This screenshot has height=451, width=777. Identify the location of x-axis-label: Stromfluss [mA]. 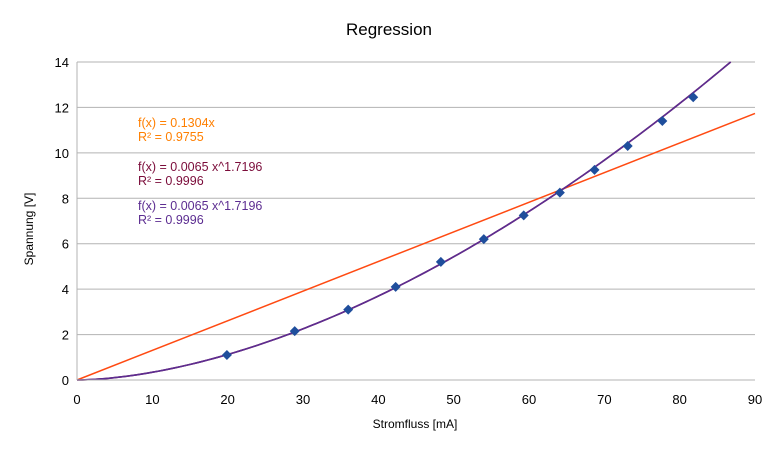
(415, 424).